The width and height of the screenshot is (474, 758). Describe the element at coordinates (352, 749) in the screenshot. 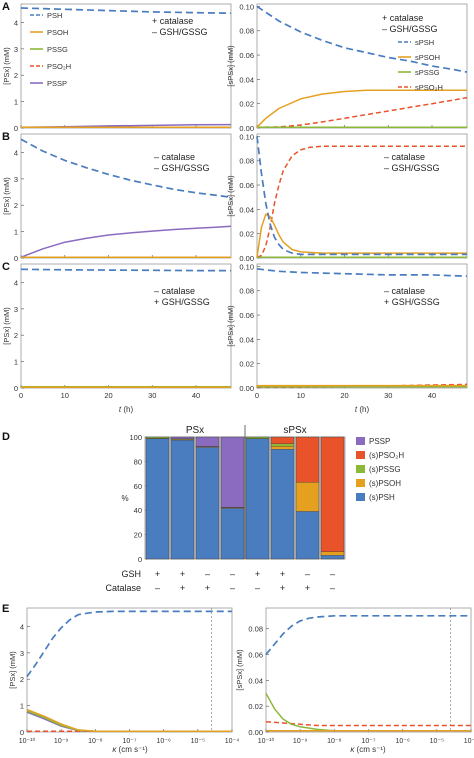

I see `x-axis-symbol: κ` at that location.